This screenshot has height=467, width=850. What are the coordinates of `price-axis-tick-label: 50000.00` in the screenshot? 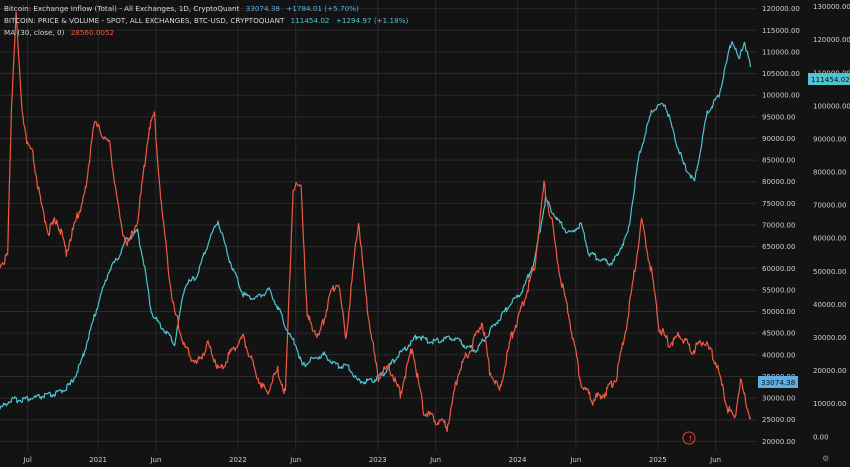 It's located at (778, 312).